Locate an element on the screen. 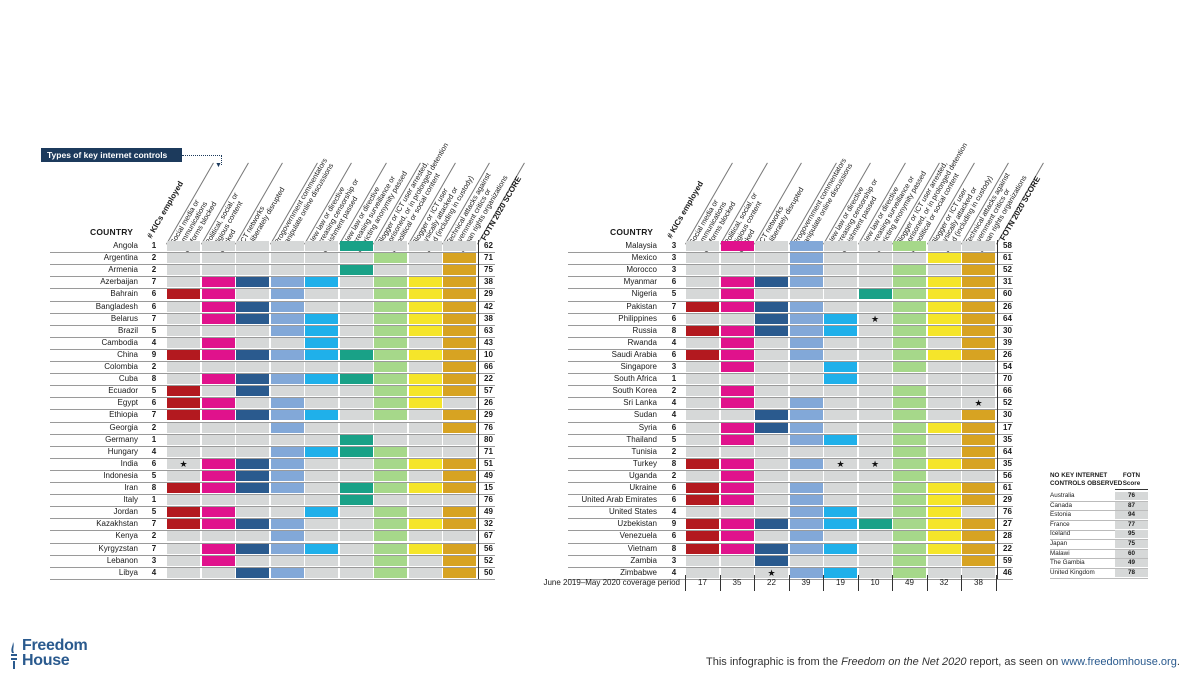 The width and height of the screenshot is (1200, 676). footer-link: www.freedomhouse.org is located at coordinates (1119, 662).